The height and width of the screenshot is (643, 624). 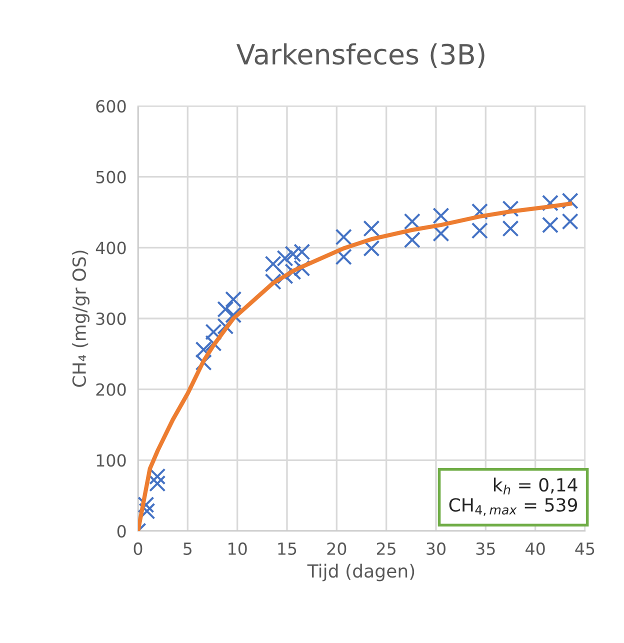 I want to click on x-tick-label: 35, so click(x=485, y=549).